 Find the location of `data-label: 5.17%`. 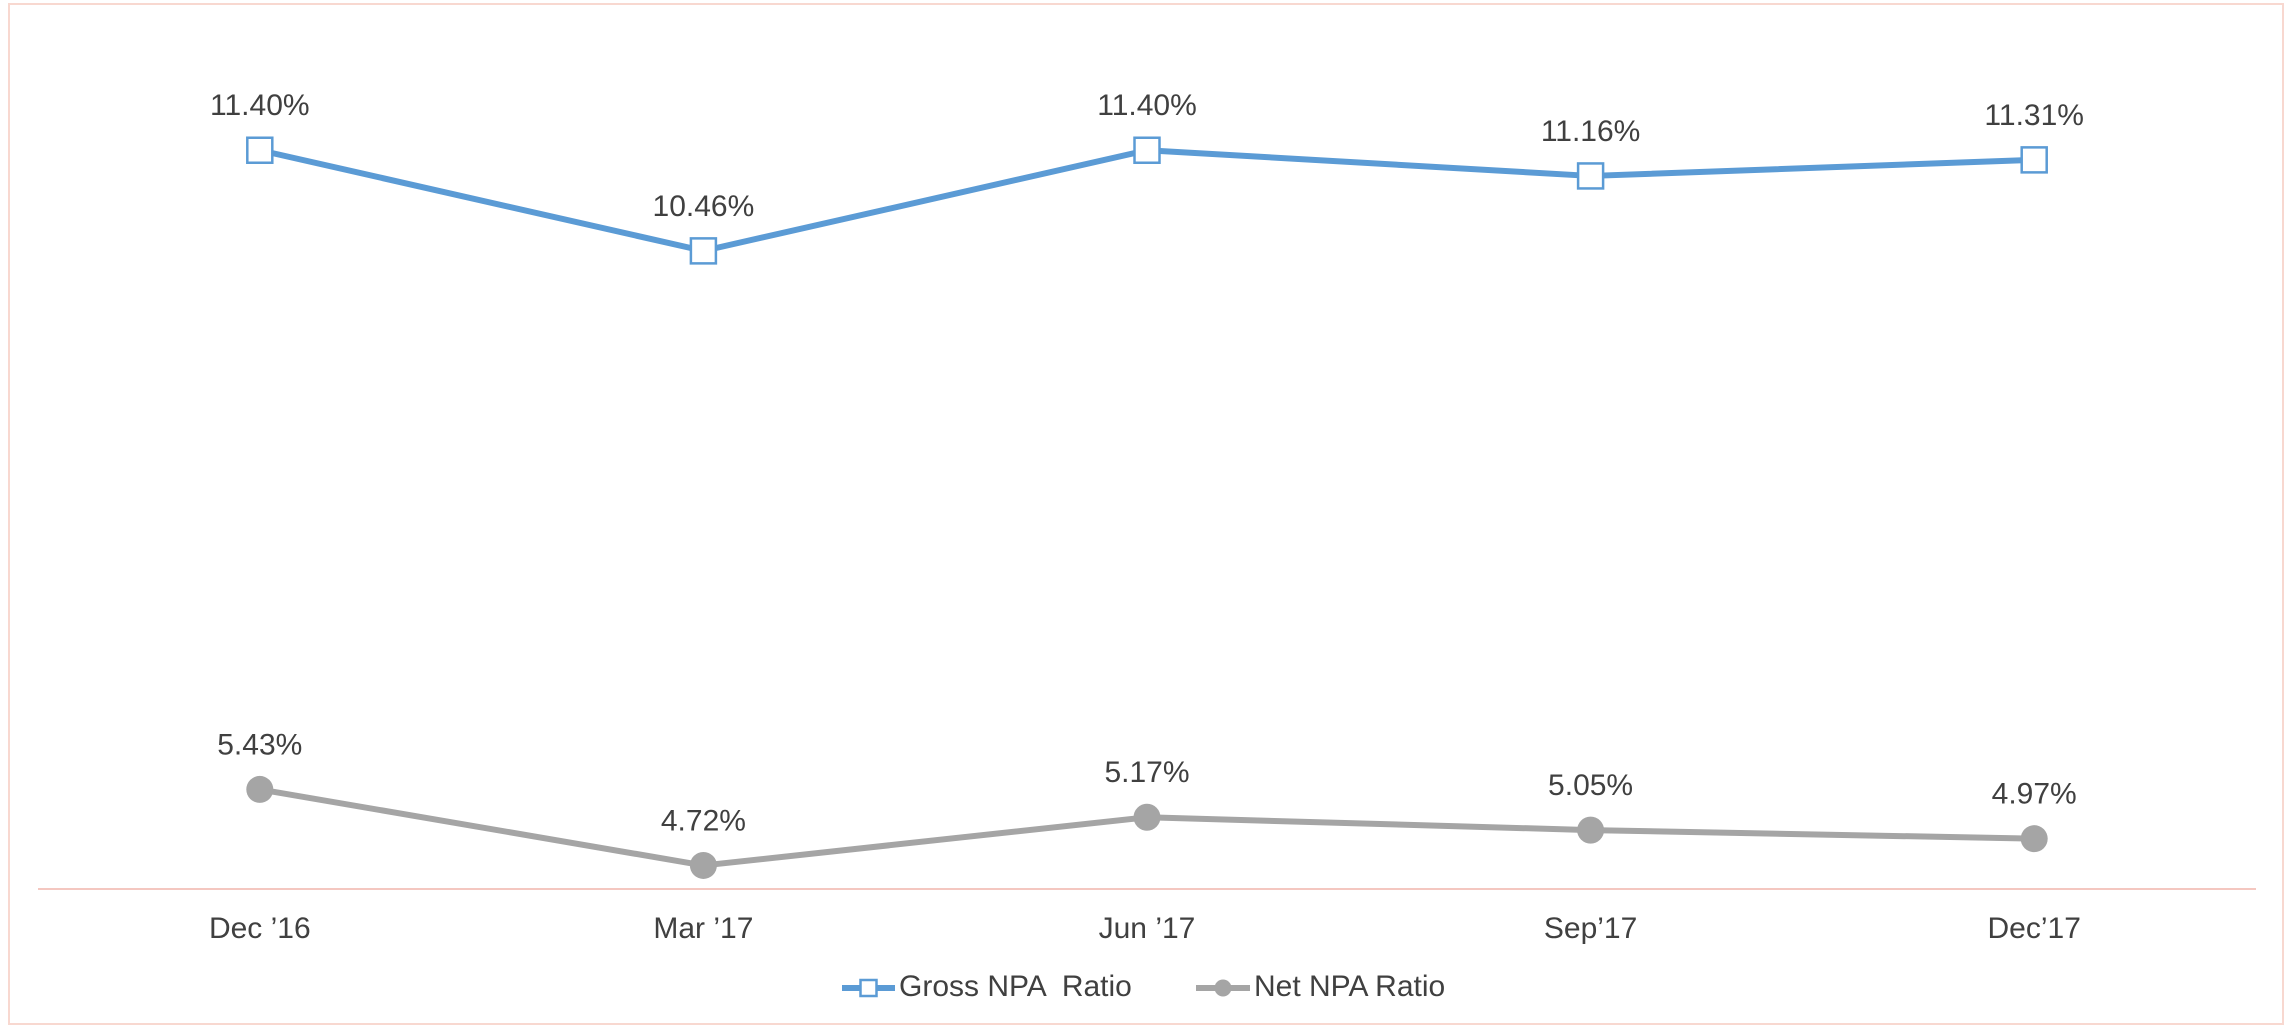

data-label: 5.17% is located at coordinates (1146, 772).